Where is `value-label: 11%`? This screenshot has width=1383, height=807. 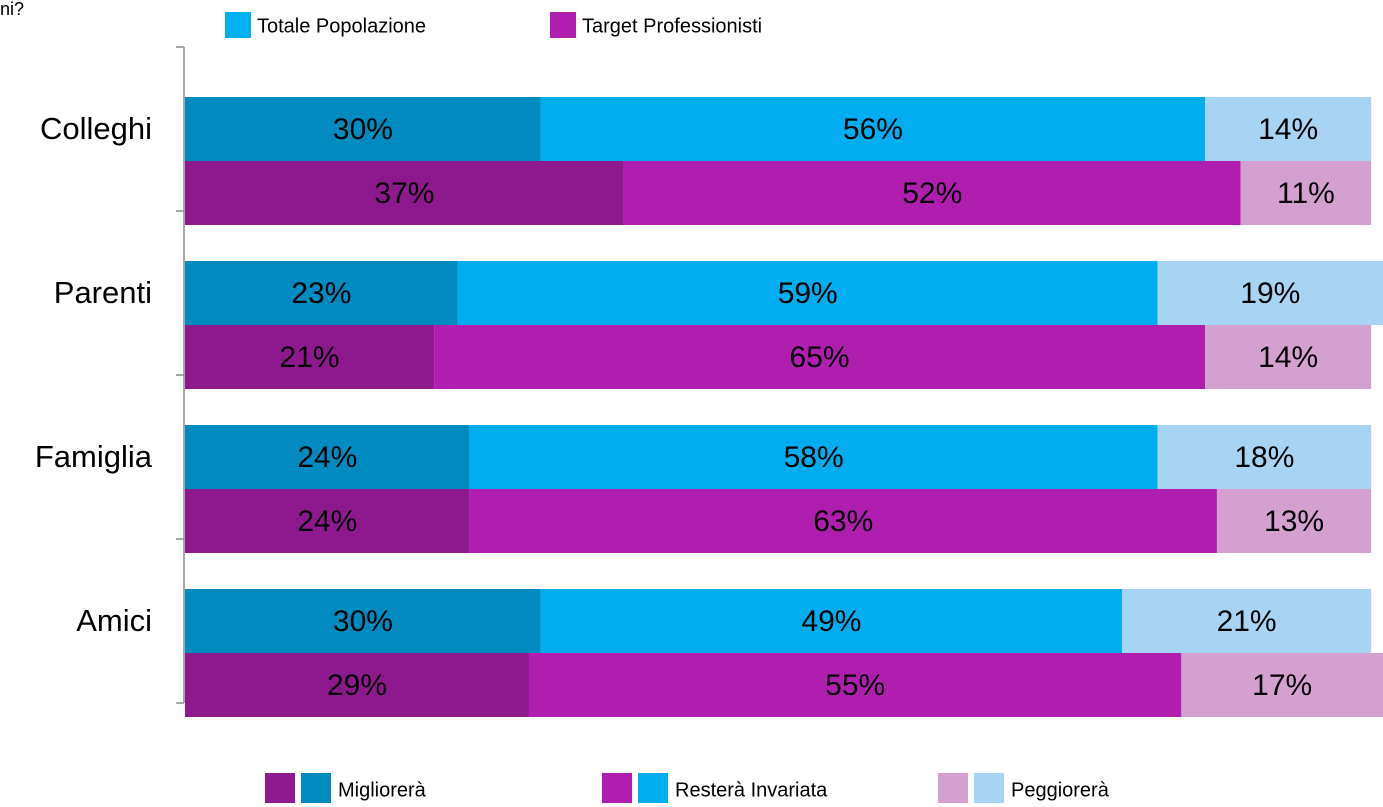 value-label: 11% is located at coordinates (1306, 193).